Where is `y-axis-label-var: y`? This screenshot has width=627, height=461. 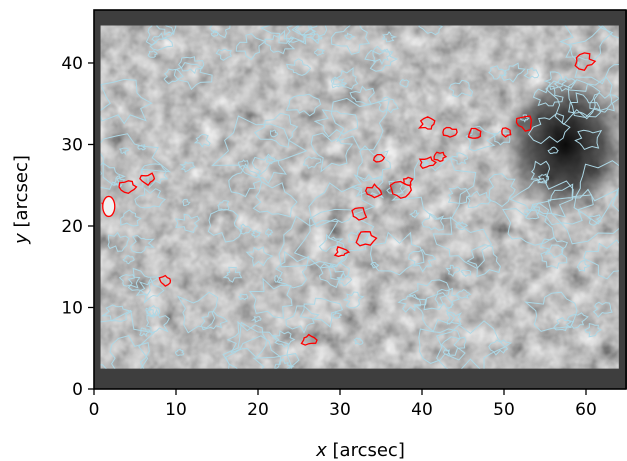
y-axis-label-var: y is located at coordinates (21, 239).